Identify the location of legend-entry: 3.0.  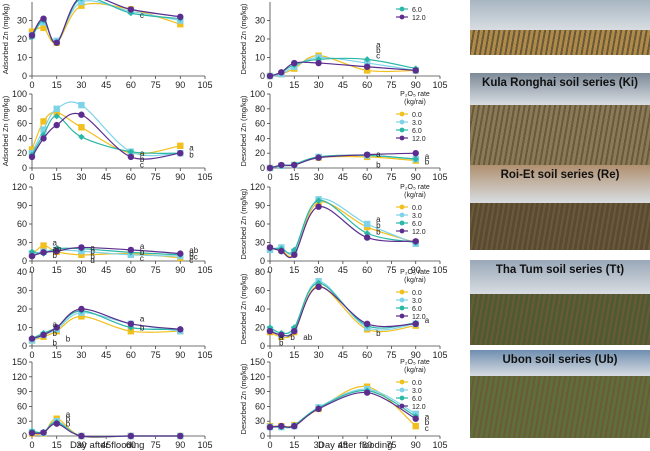
(417, 123).